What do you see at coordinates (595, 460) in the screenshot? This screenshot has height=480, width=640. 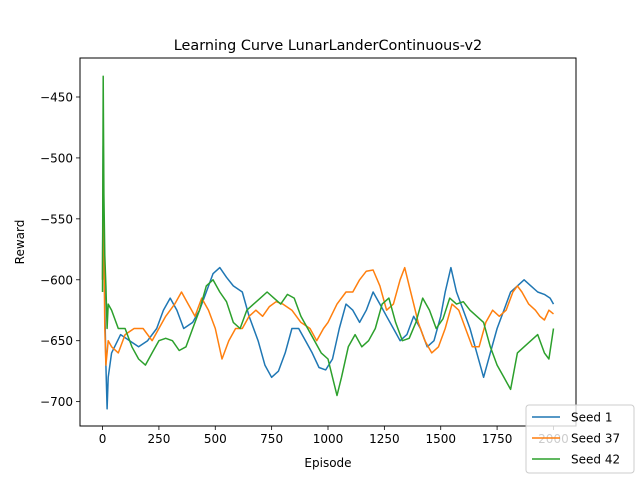 I see `legend-label-3: Seed 42` at bounding box center [595, 460].